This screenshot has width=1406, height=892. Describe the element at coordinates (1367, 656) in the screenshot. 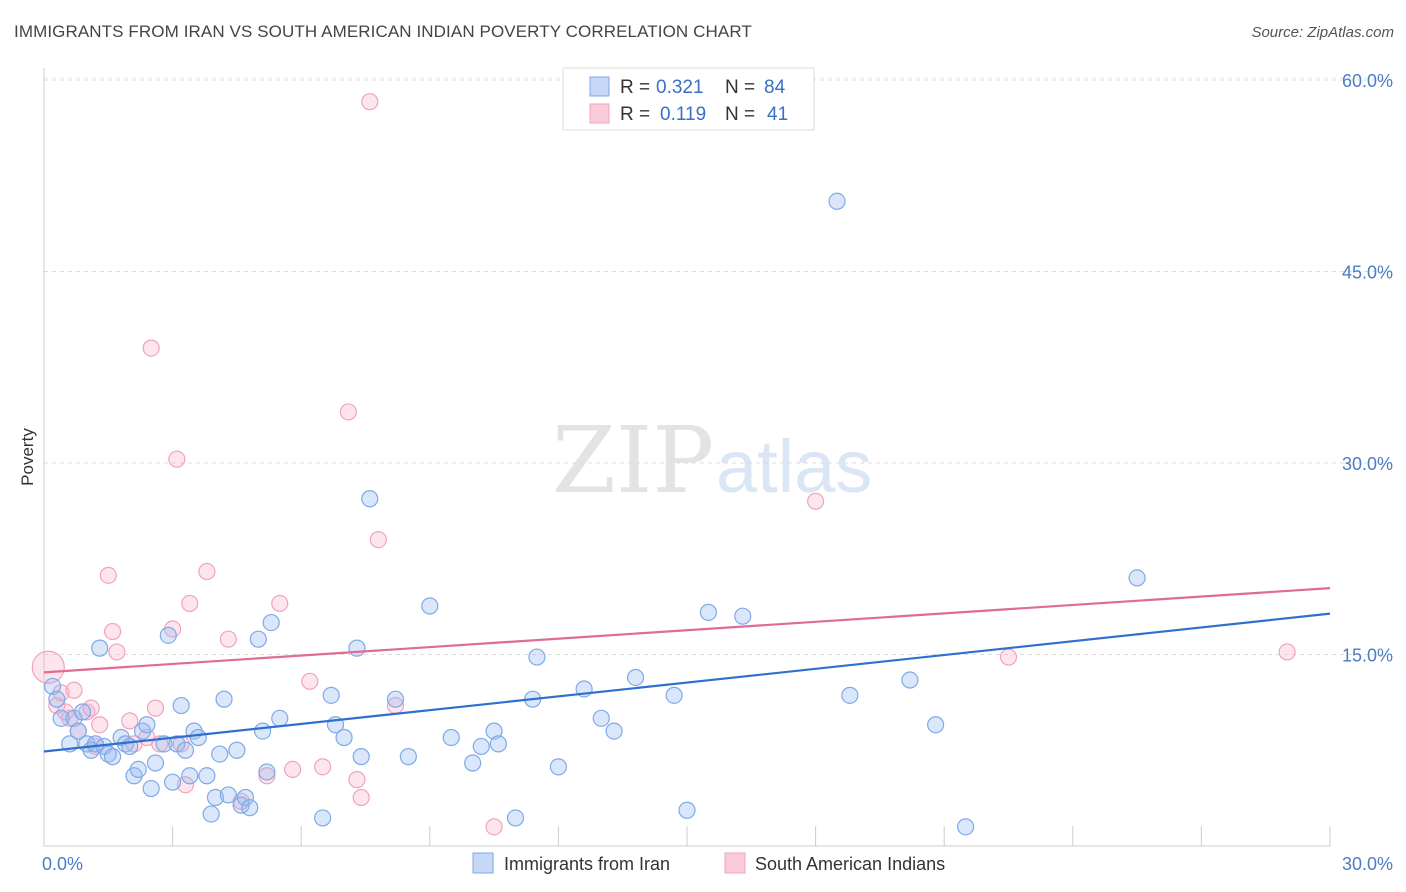

I see `y-tick-label-0: 15.0%` at that location.